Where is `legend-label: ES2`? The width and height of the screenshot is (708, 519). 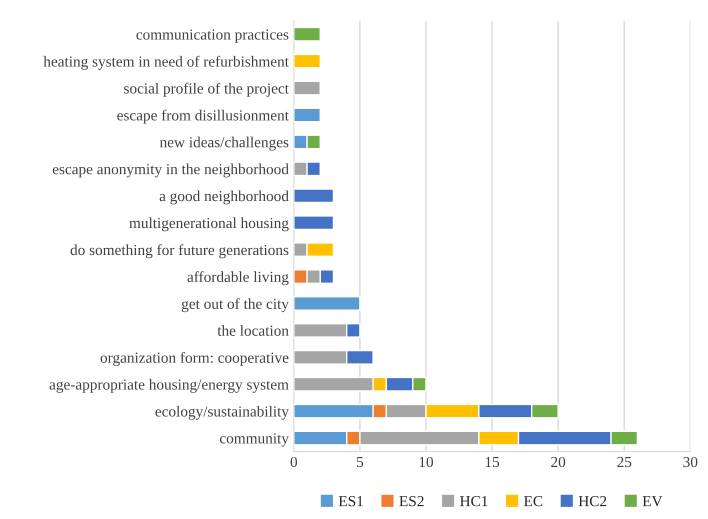
legend-label: ES2 is located at coordinates (411, 501).